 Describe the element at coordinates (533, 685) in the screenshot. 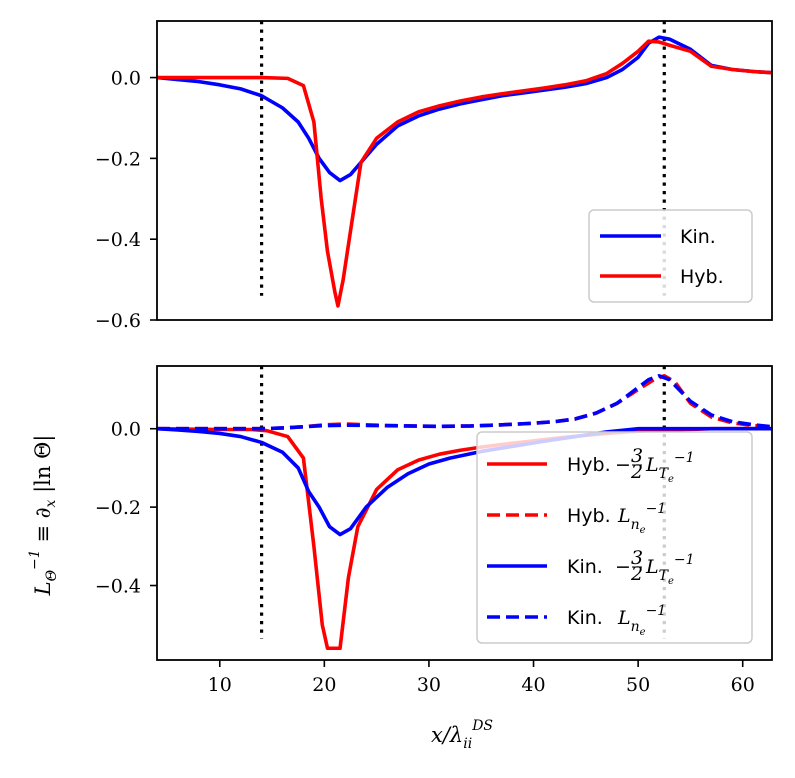

I see `x-tick-label: 40` at that location.